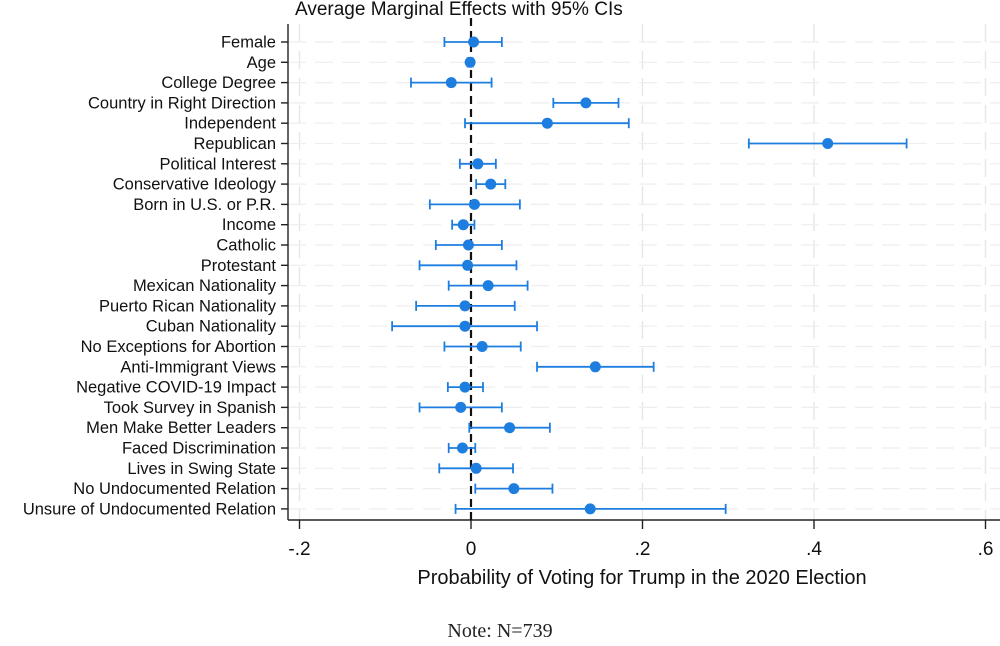 The height and width of the screenshot is (646, 1000). What do you see at coordinates (188, 306) in the screenshot?
I see `variable-label: Puerto Rican Nationality` at bounding box center [188, 306].